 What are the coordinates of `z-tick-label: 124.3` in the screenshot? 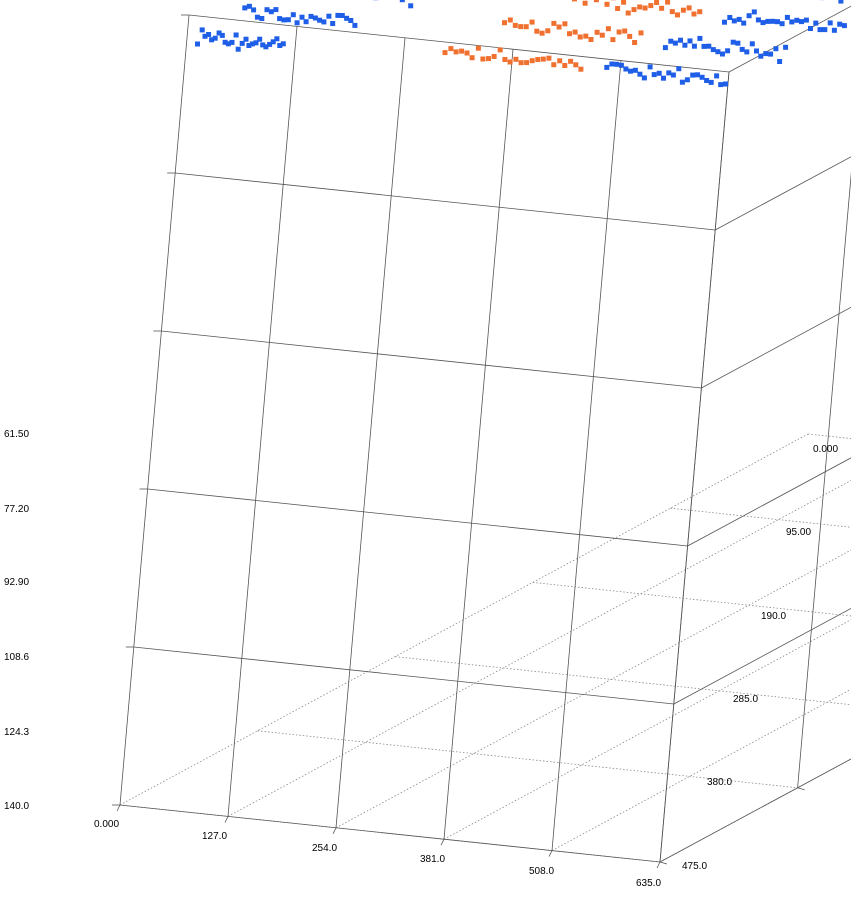 It's located at (16, 732).